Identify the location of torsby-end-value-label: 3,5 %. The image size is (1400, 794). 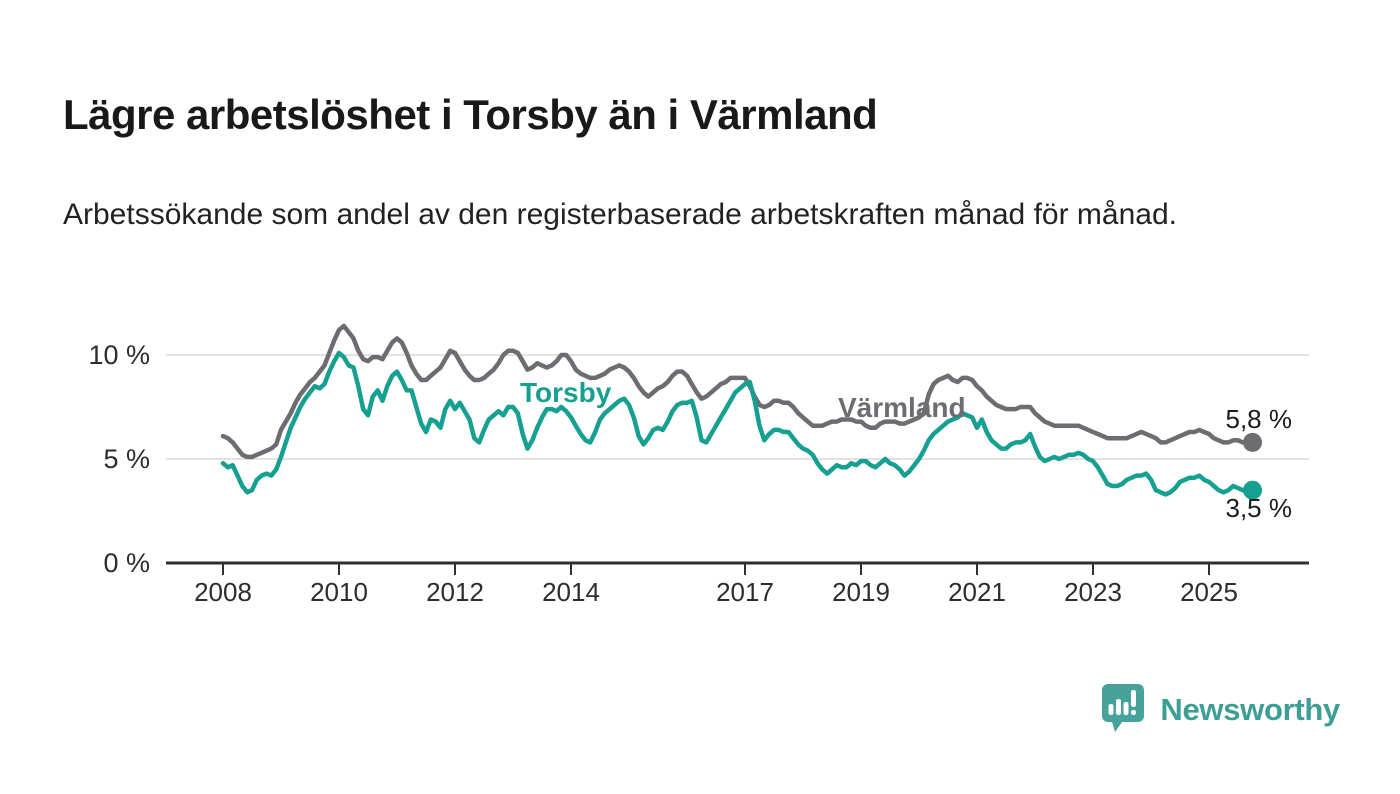
(1259, 508).